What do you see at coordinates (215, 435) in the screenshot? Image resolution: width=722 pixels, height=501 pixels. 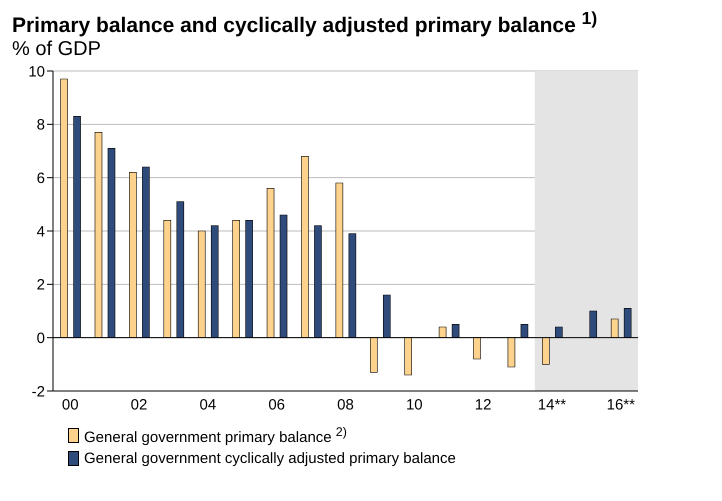 I see `legend-label: General government primary balance $^{2)}$` at bounding box center [215, 435].